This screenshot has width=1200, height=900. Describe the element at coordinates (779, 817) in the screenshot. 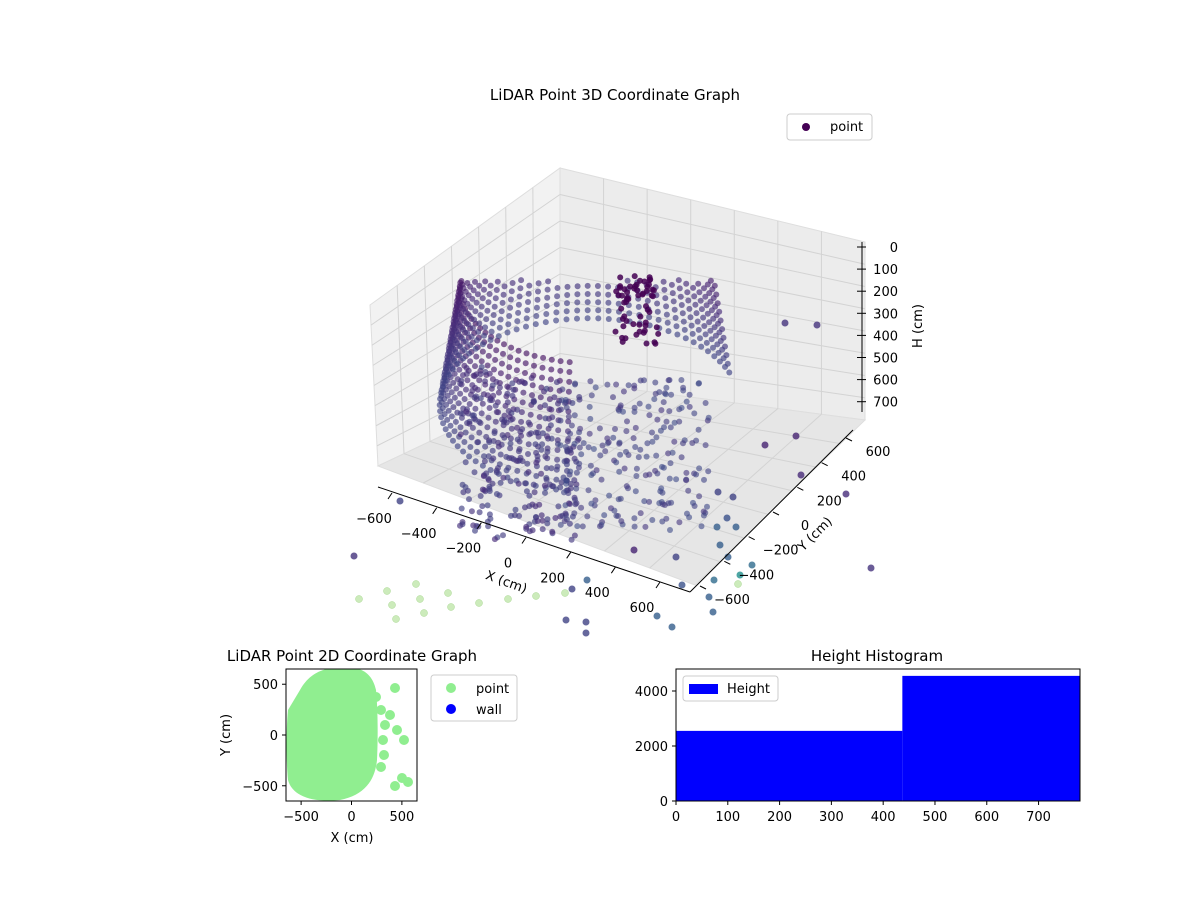

I see `x-tick-hist: 200` at that location.